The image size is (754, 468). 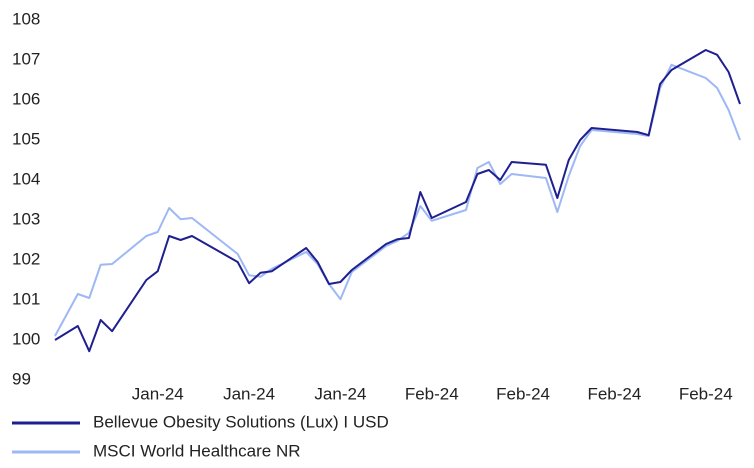 I want to click on y-tick-label: 99, so click(x=21, y=378).